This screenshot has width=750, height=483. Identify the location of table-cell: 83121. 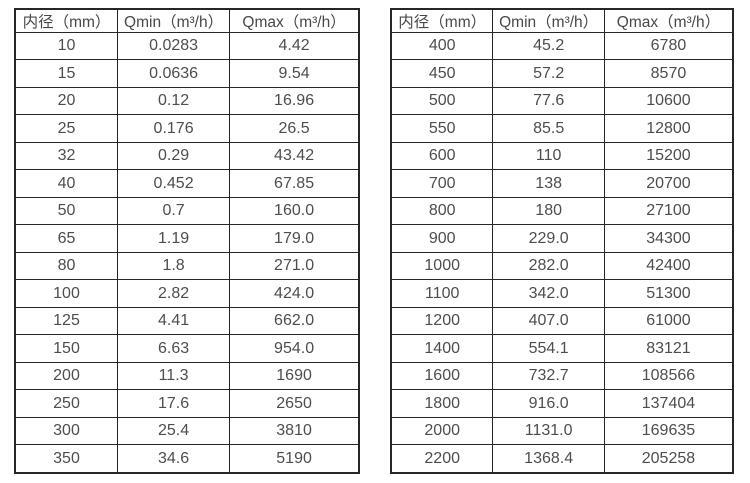
(668, 348).